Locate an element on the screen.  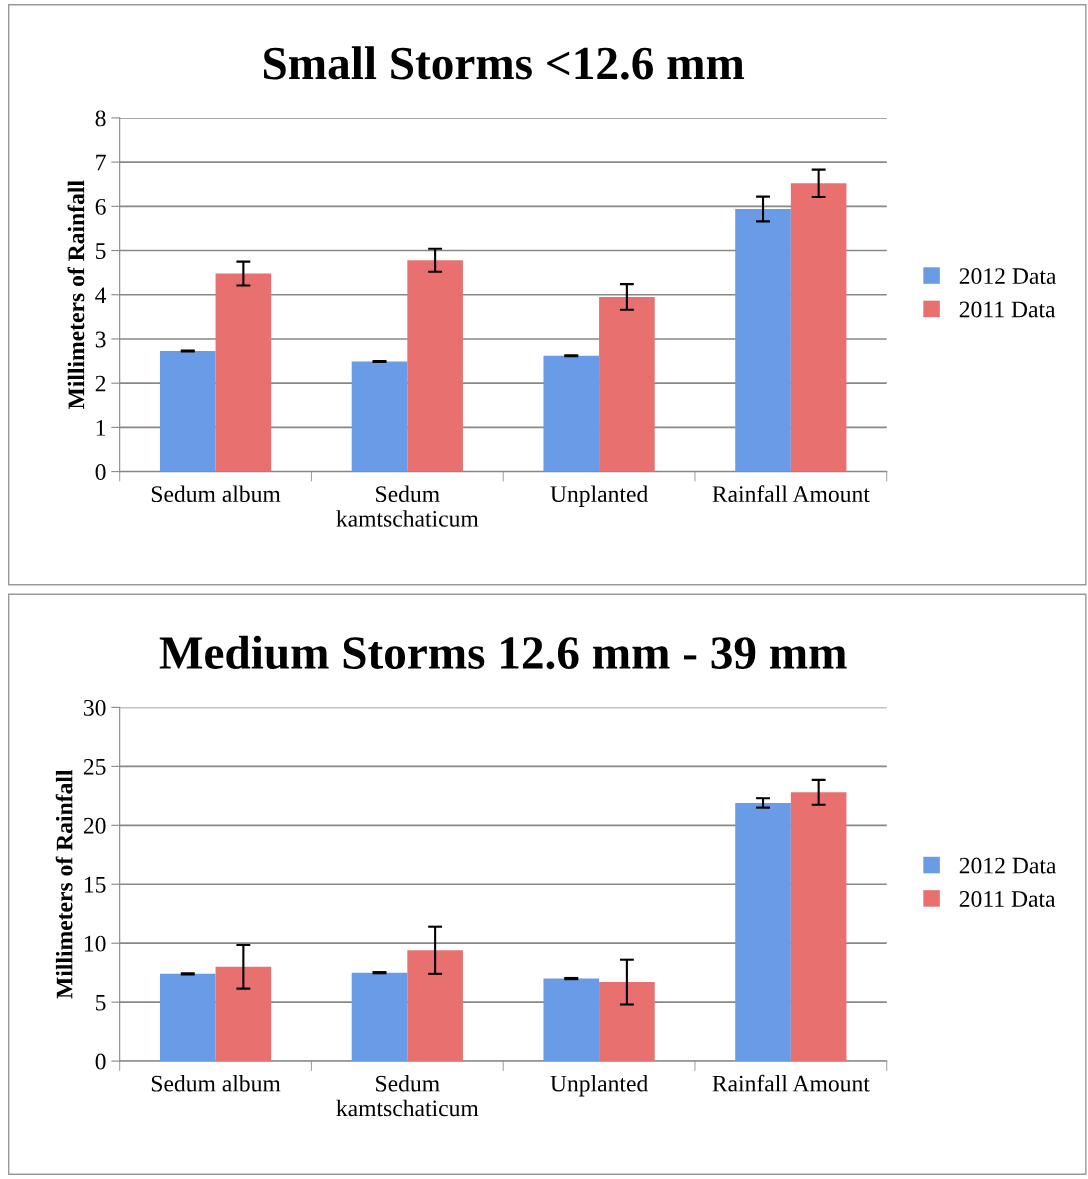
chart-title: Medium Storms 12.6 mm - 39 mm is located at coordinates (503, 652).